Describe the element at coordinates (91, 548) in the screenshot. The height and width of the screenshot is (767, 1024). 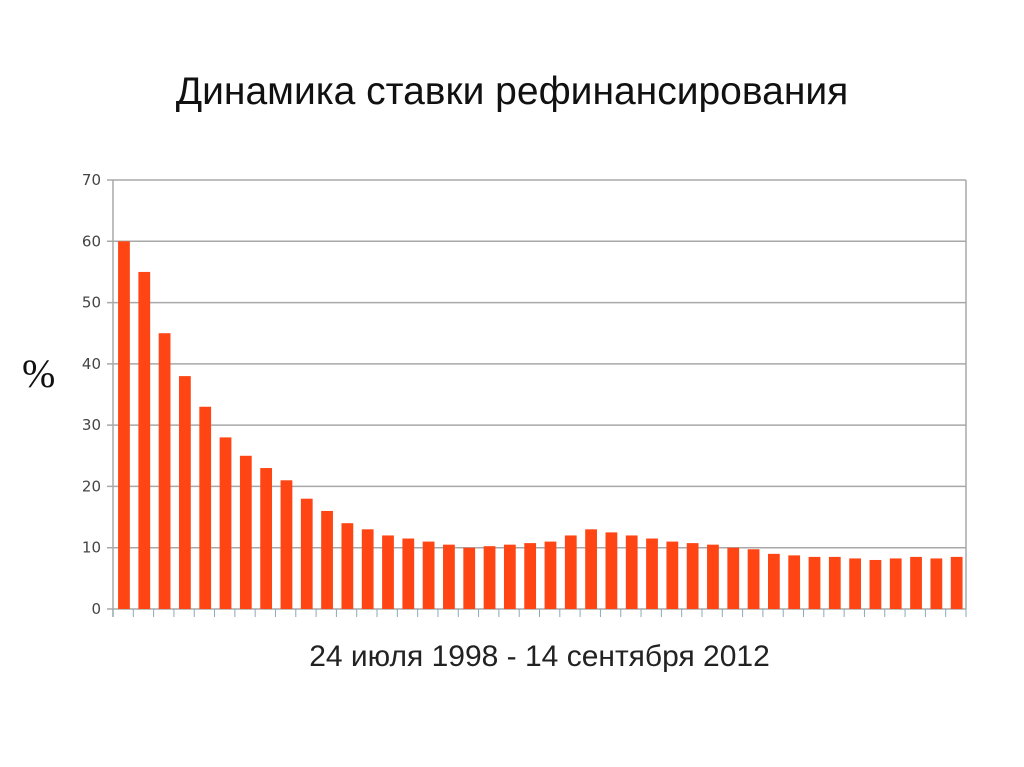
I see `y-tick-label: 10` at that location.